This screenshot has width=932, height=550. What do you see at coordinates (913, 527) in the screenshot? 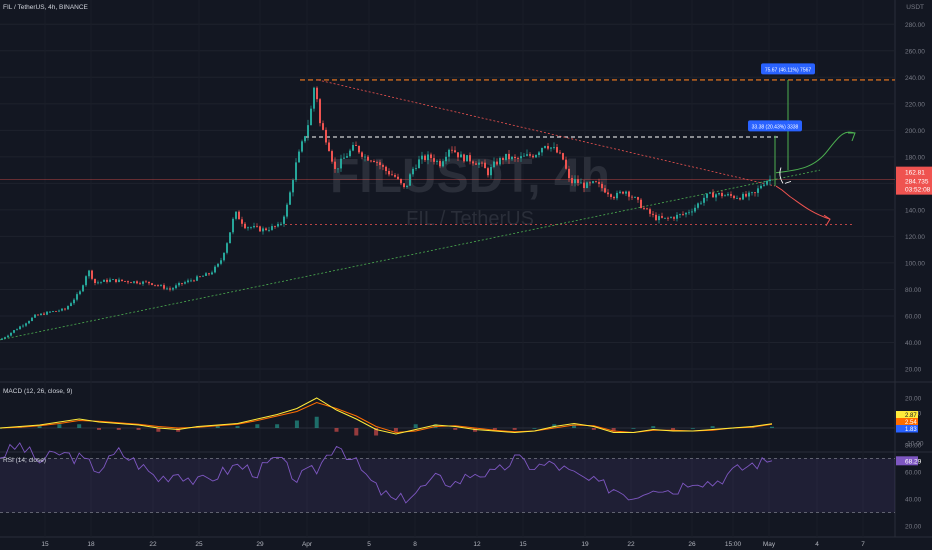
I see `rsi-tick-label: 20.00` at bounding box center [913, 527].